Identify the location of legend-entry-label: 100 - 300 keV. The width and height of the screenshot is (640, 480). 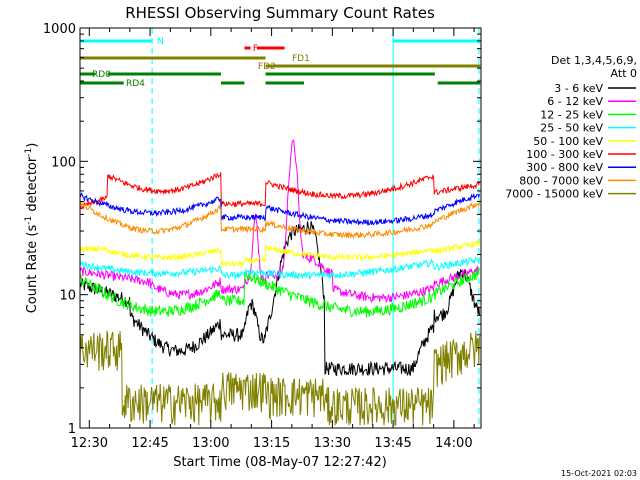
(564, 154).